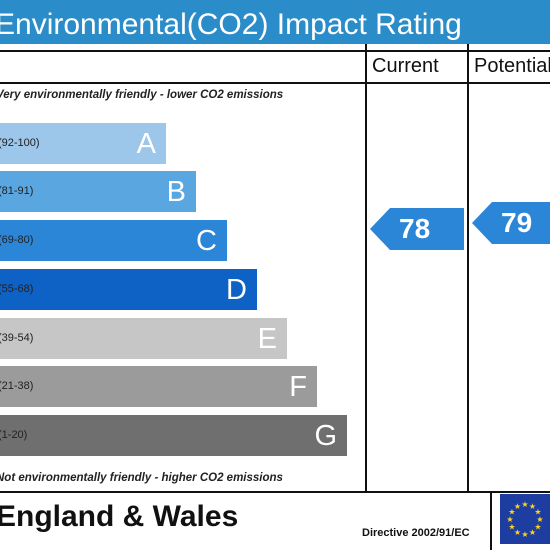 This screenshot has width=550, height=550. I want to click on band-c: (69-80) C, so click(113, 240).